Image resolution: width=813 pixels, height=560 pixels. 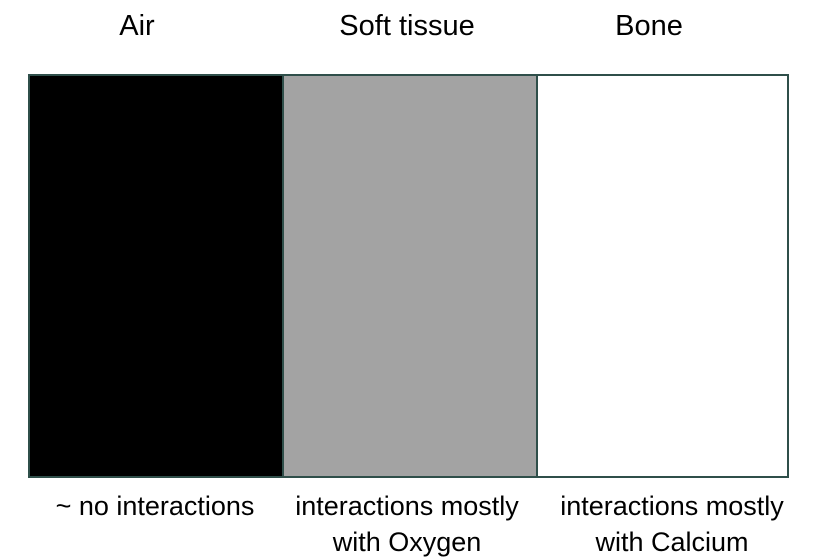 What do you see at coordinates (407, 524) in the screenshot?
I see `soft-tissue-caption: interactions mostly with Oxygen` at bounding box center [407, 524].